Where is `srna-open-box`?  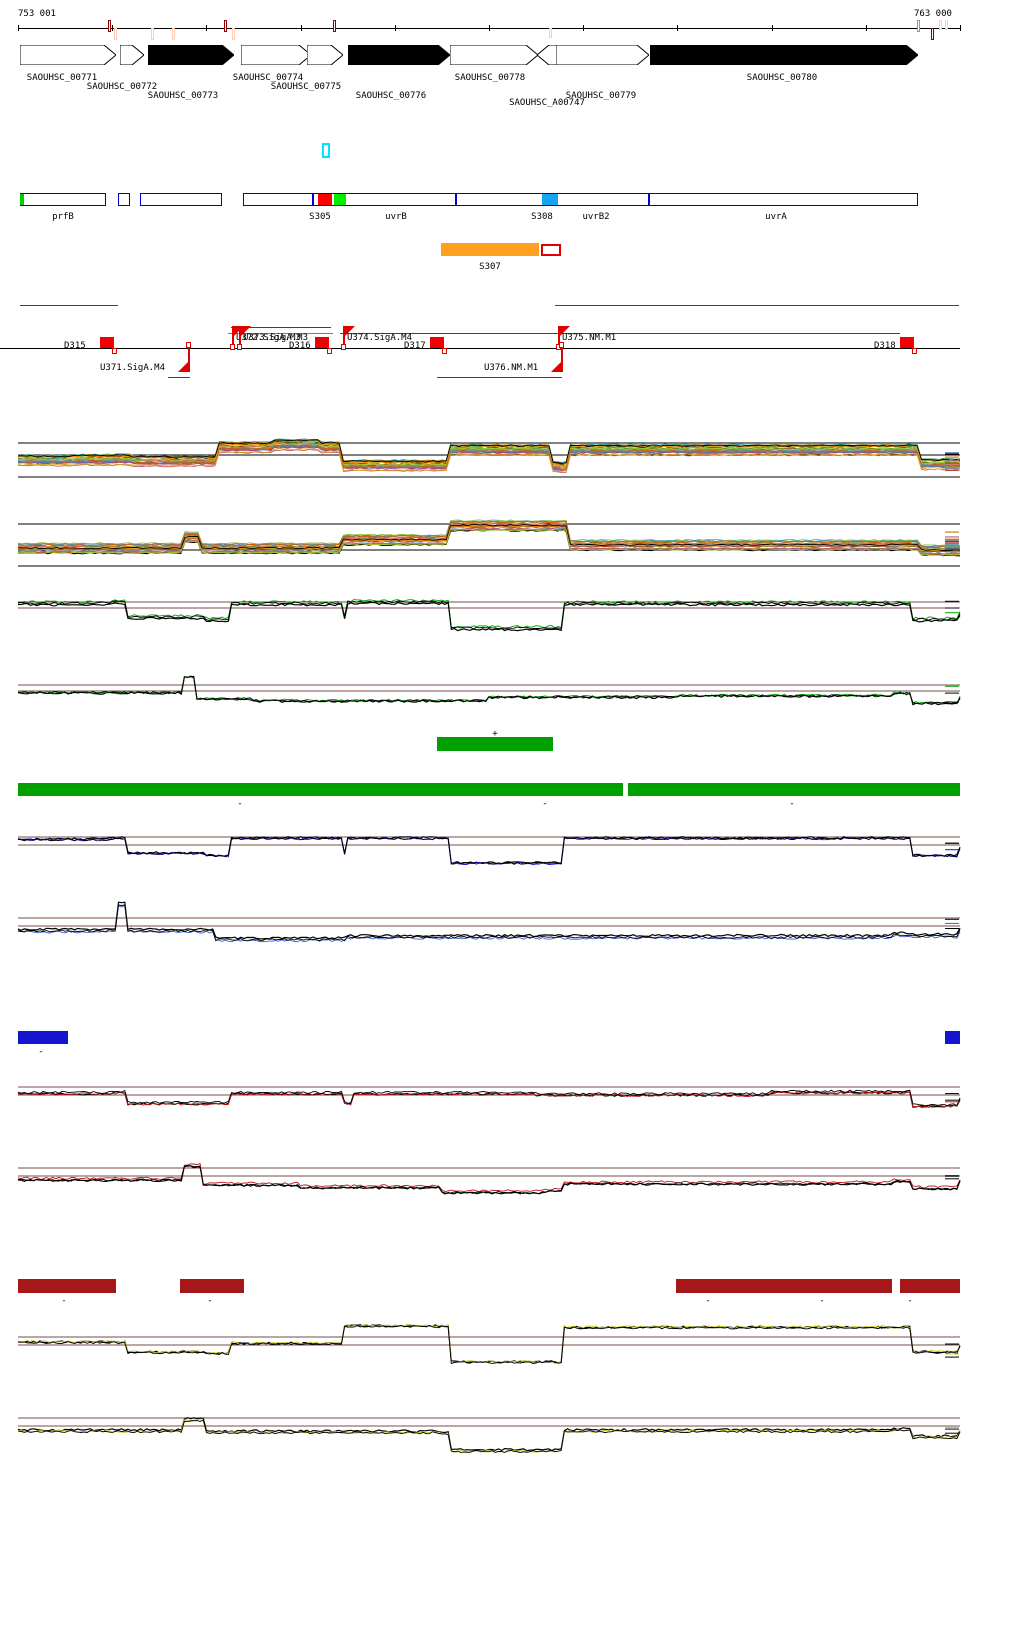
srna-open-box is located at coordinates (551, 250).